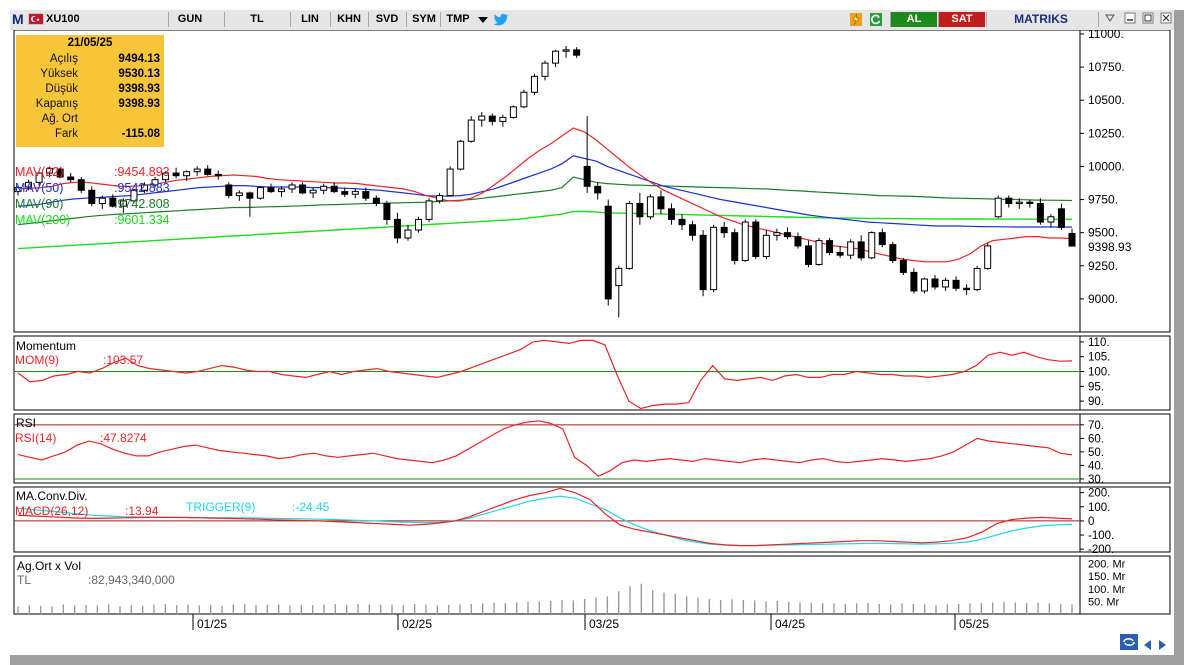  Describe the element at coordinates (1096, 480) in the screenshot. I see `rsi-y-tick-label: 30.` at that location.